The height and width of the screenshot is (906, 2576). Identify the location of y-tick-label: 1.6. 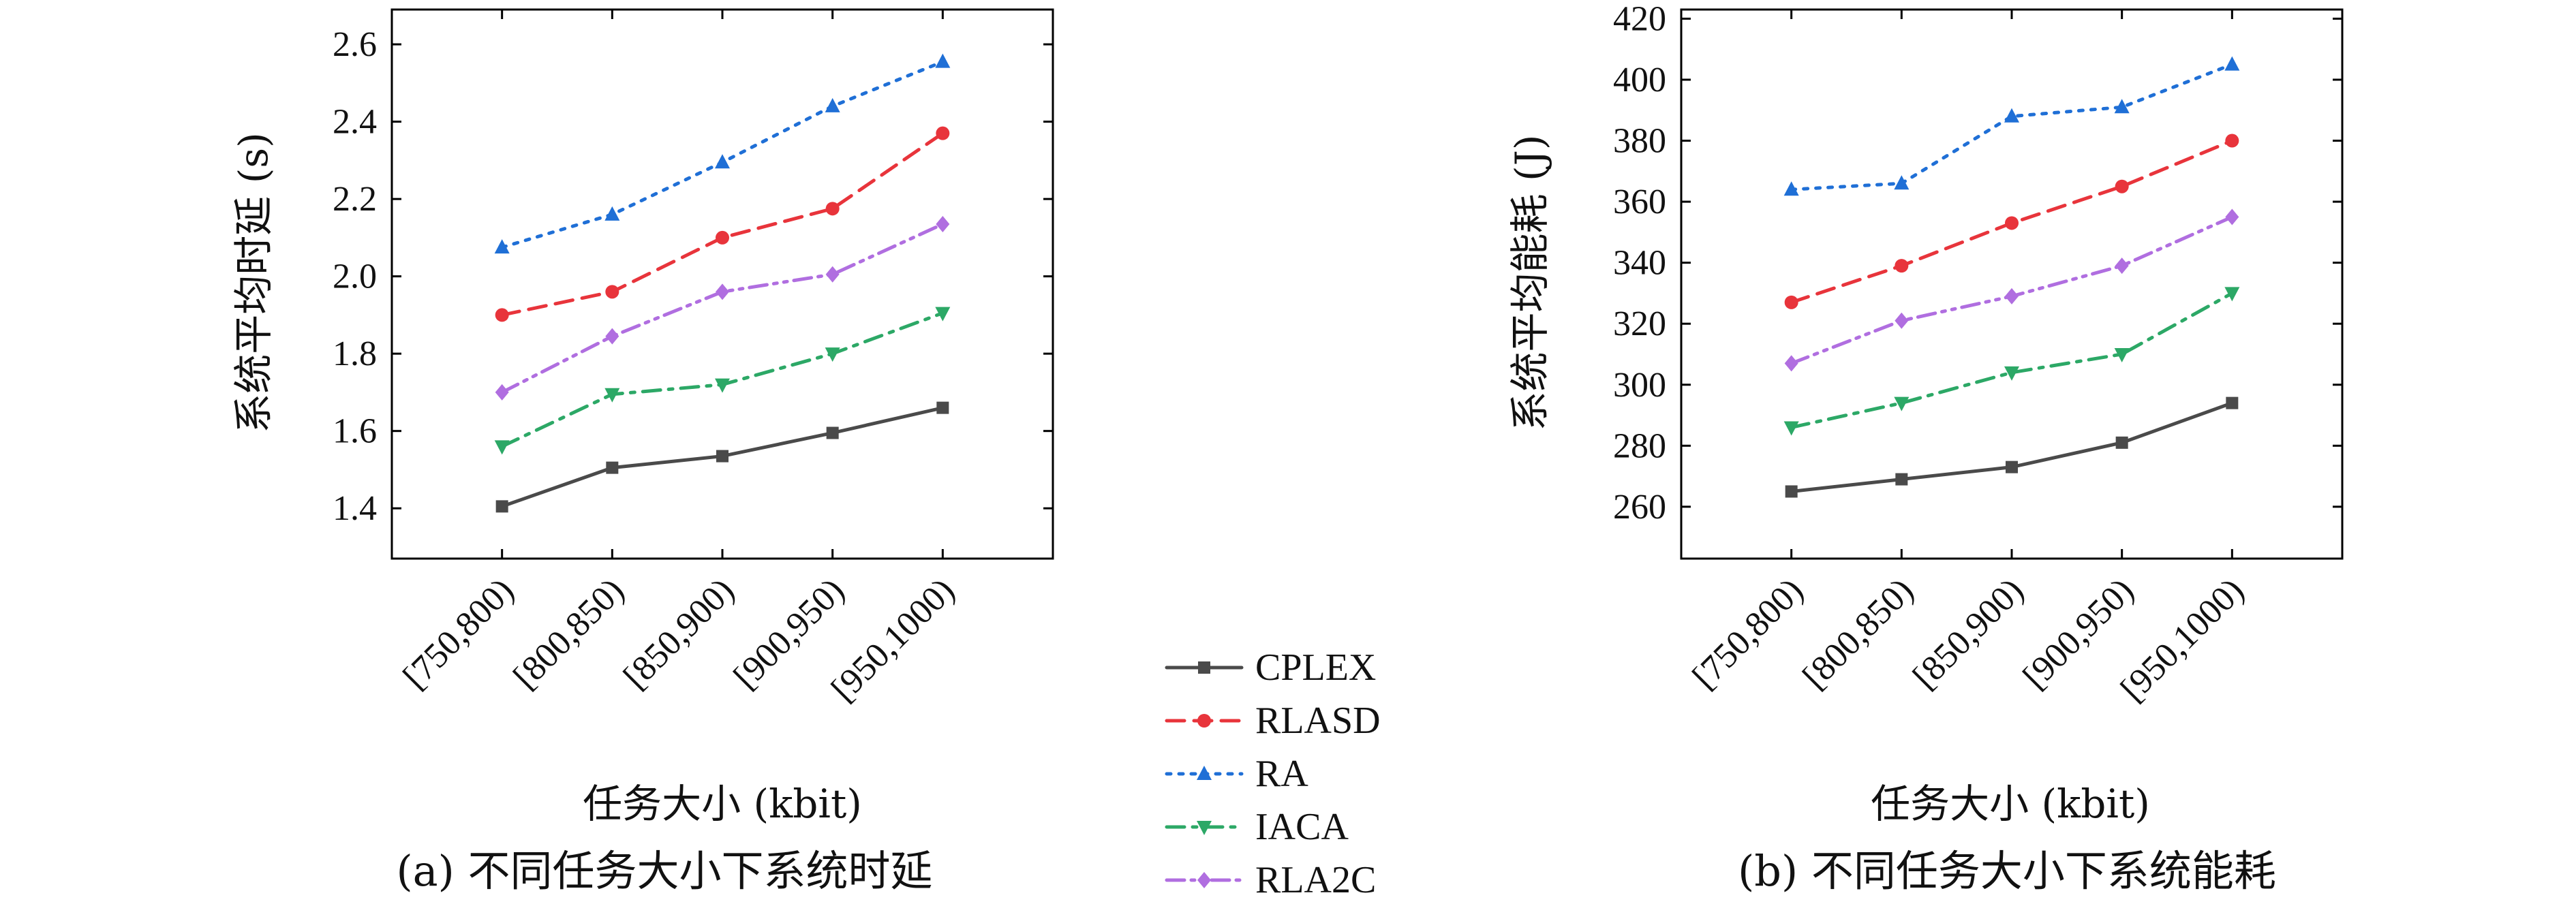
(355, 431).